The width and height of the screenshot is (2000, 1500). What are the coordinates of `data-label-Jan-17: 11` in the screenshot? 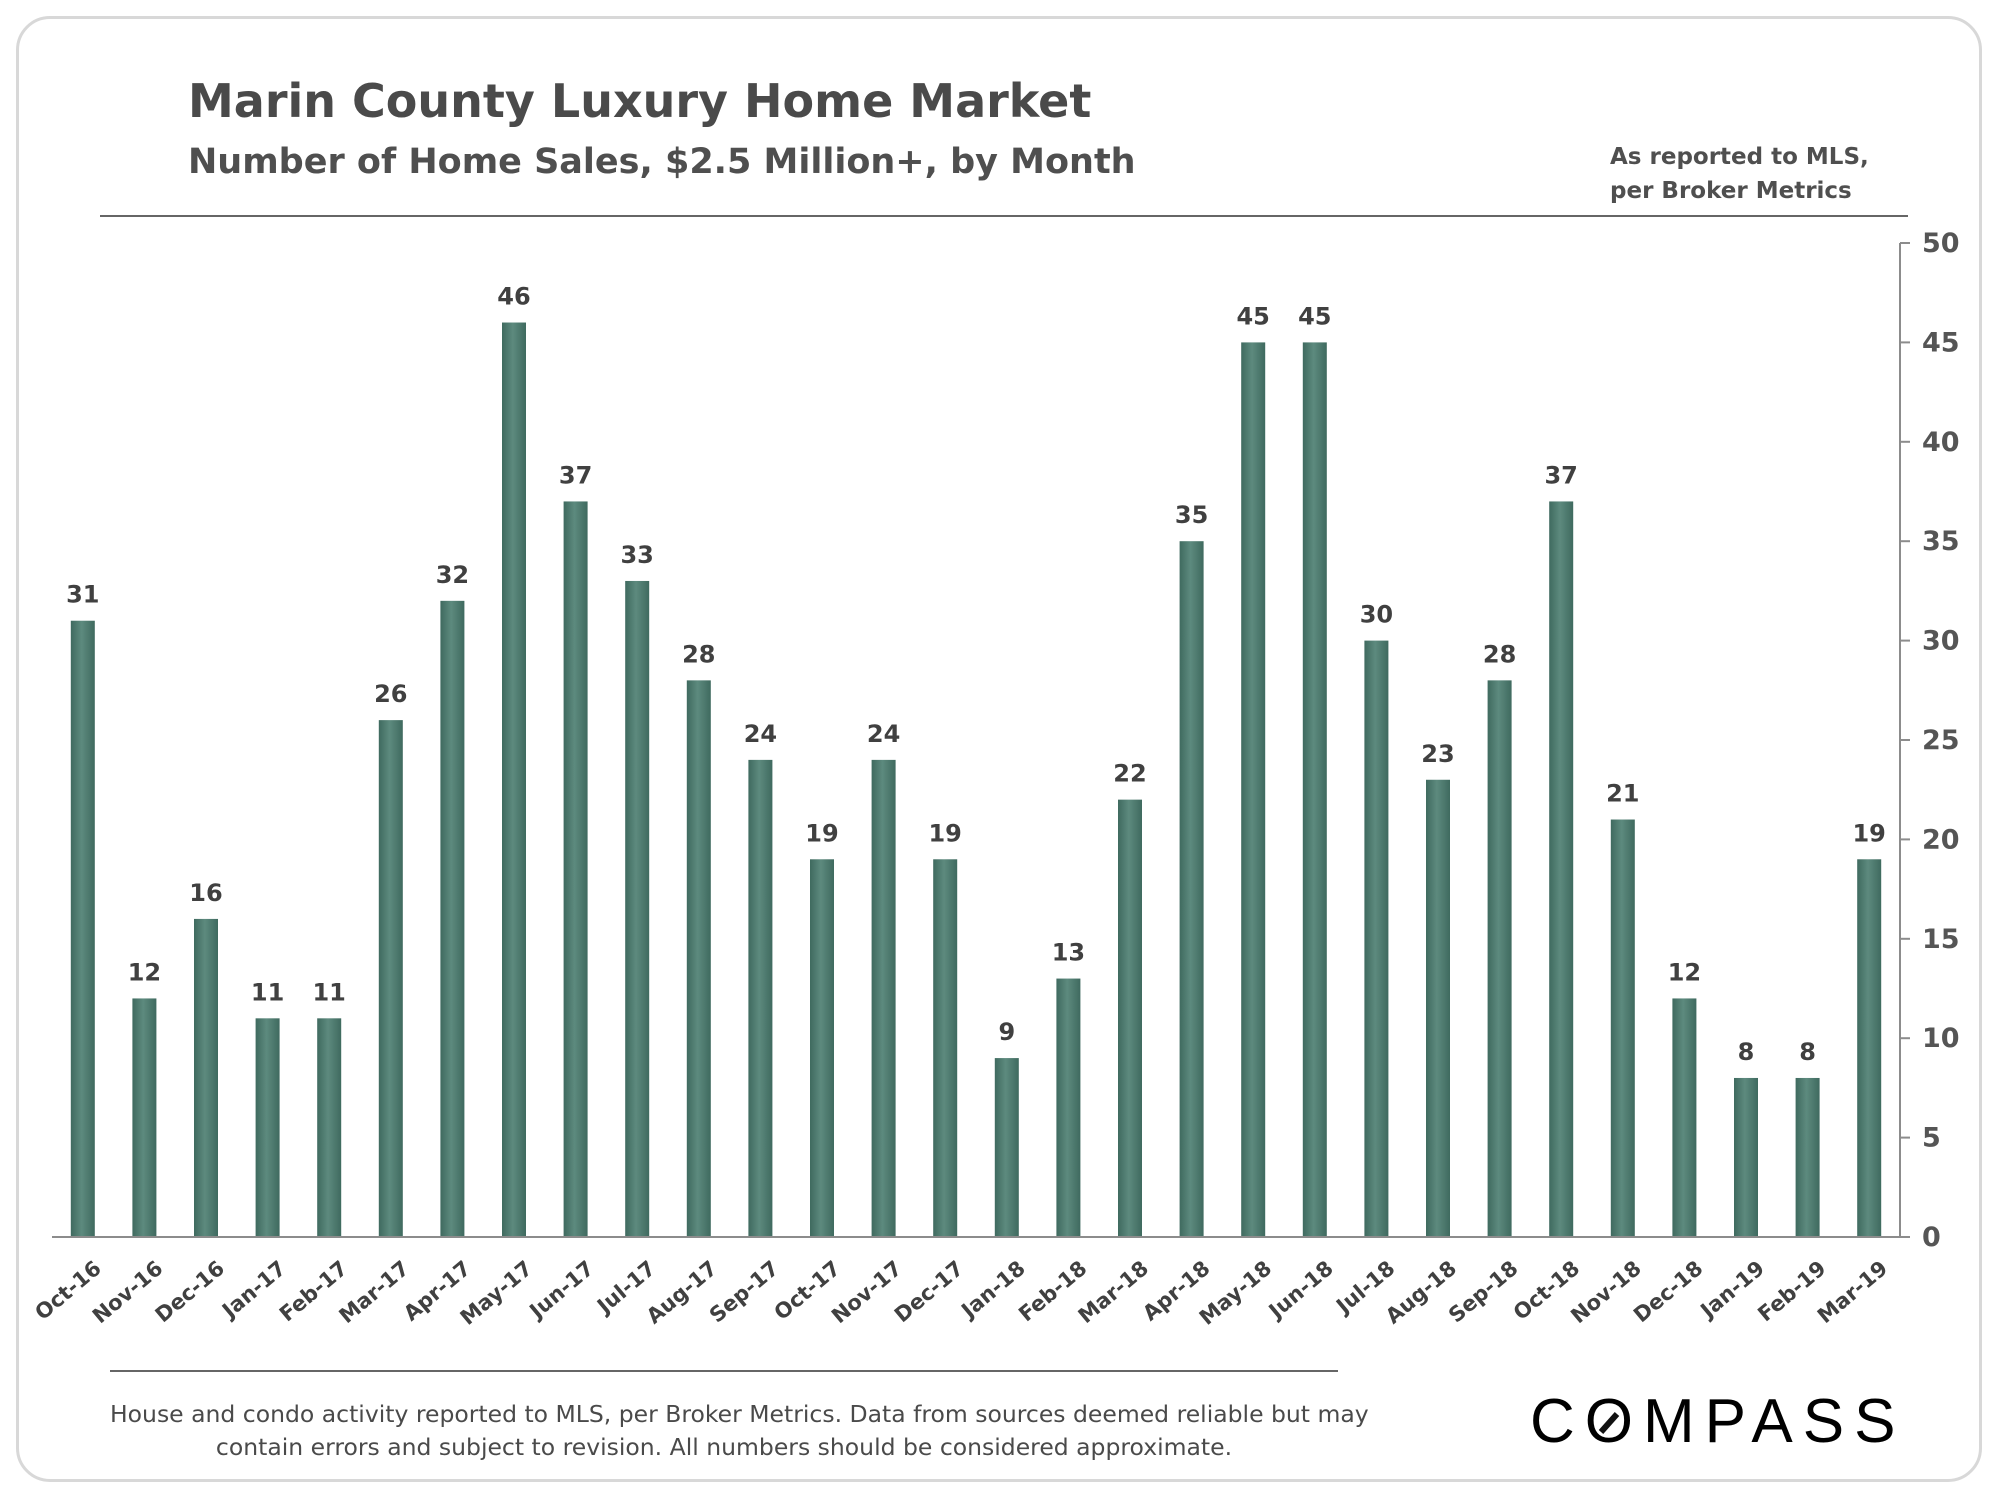 It's located at (267, 992).